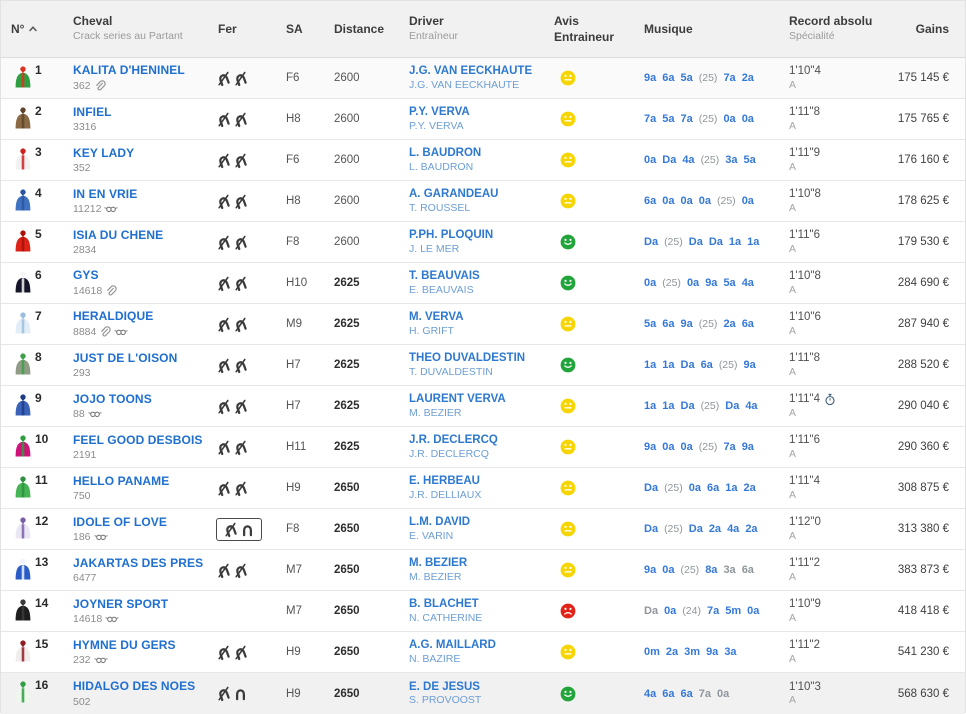  Describe the element at coordinates (86, 275) in the screenshot. I see `horse-name-link: GYS` at that location.